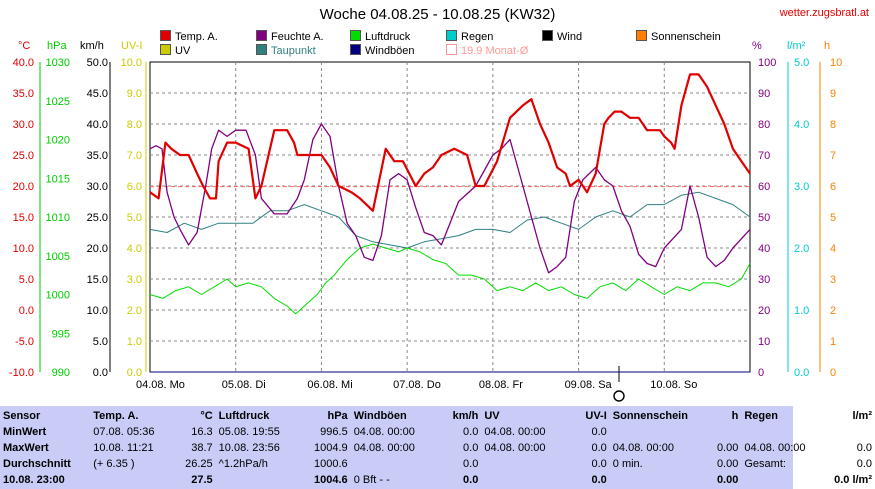 This screenshot has width=875, height=489. What do you see at coordinates (801, 311) in the screenshot?
I see `rain-tick-label: 1.0` at bounding box center [801, 311].